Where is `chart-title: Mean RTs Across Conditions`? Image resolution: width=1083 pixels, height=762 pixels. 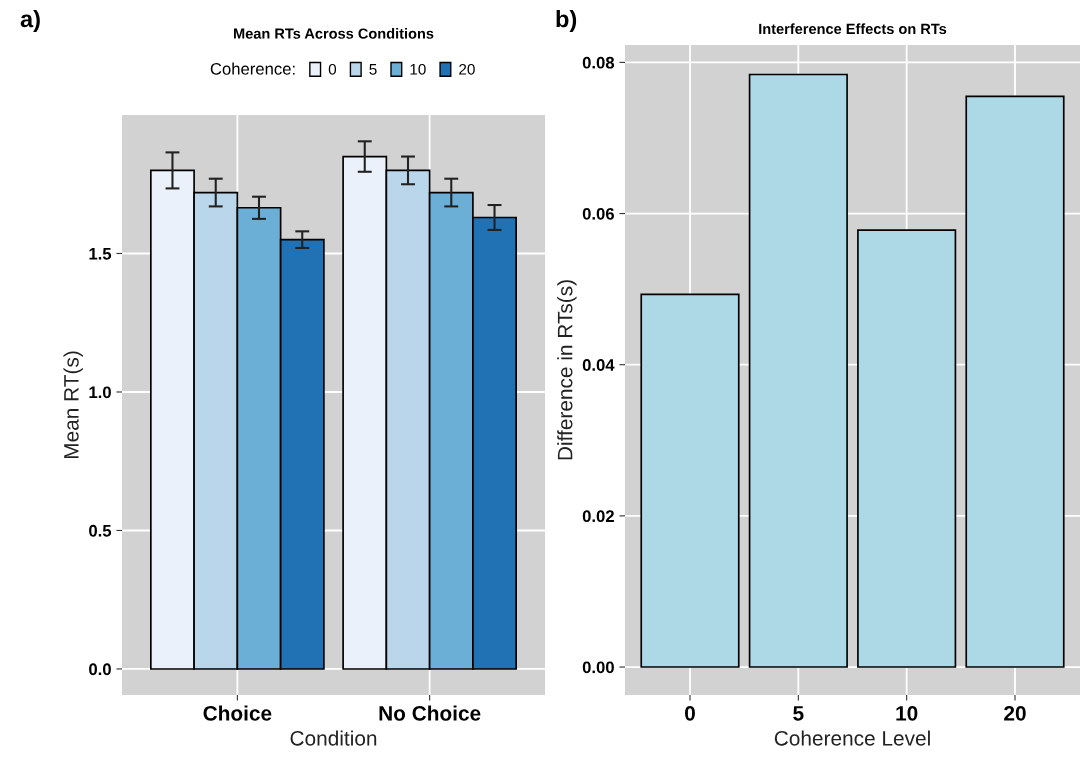 chart-title: Mean RTs Across Conditions is located at coordinates (334, 33).